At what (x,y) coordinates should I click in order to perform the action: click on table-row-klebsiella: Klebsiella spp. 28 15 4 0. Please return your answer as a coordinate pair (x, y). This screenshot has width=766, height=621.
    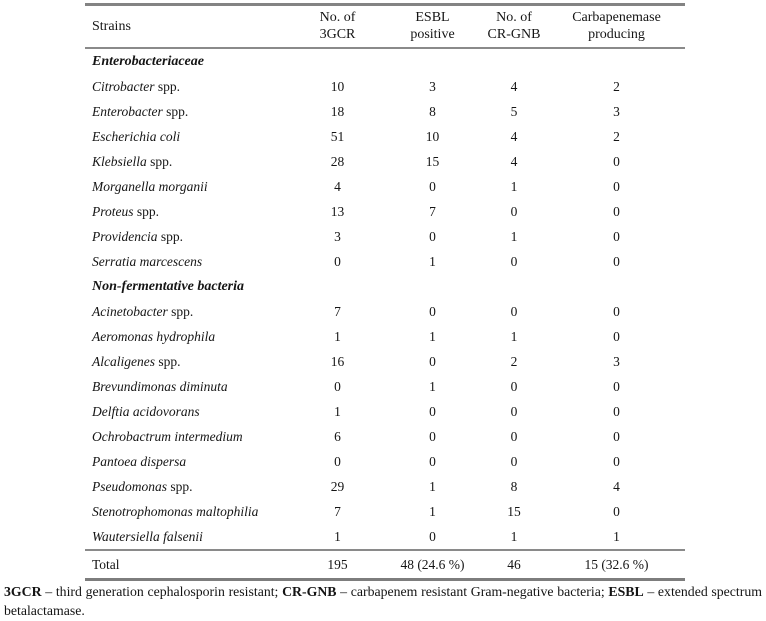
    Looking at the image, I should click on (385, 161).